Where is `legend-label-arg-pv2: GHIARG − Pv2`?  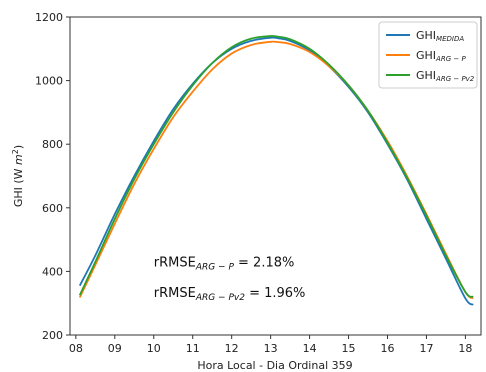 legend-label-arg-pv2: GHIARG − Pv2 is located at coordinates (445, 76).